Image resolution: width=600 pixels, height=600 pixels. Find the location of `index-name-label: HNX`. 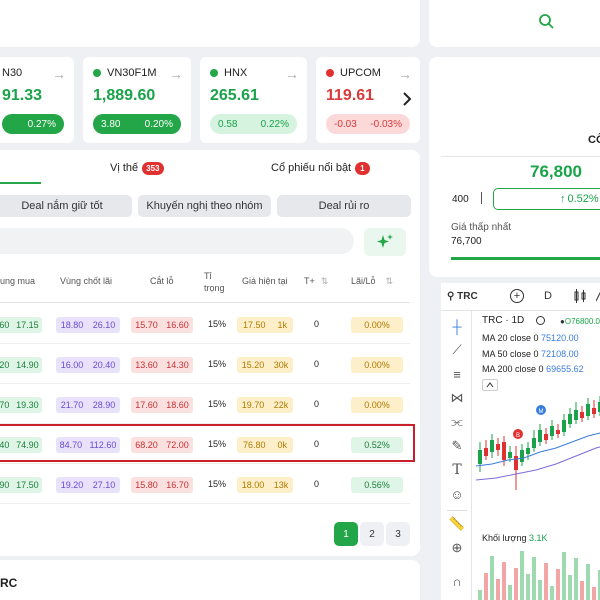

index-name-label: HNX is located at coordinates (236, 73).